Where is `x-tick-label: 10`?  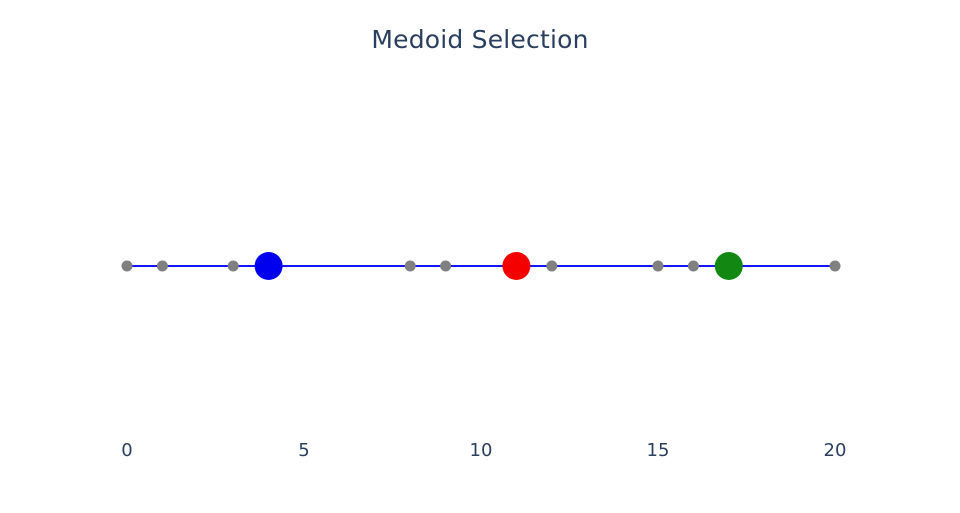 x-tick-label: 10 is located at coordinates (481, 450).